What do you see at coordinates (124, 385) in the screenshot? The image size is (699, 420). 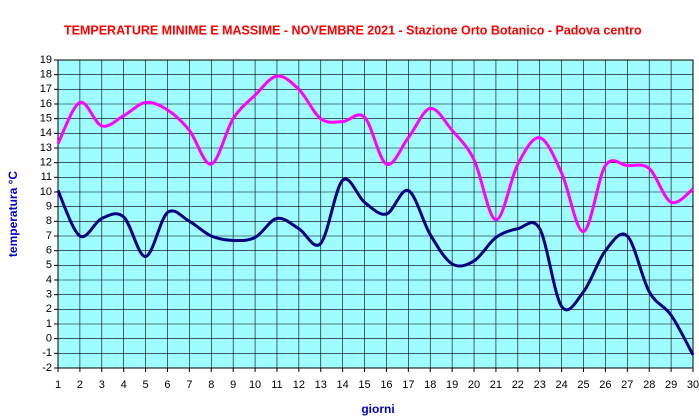 I see `x-tick-label: 4` at bounding box center [124, 385].